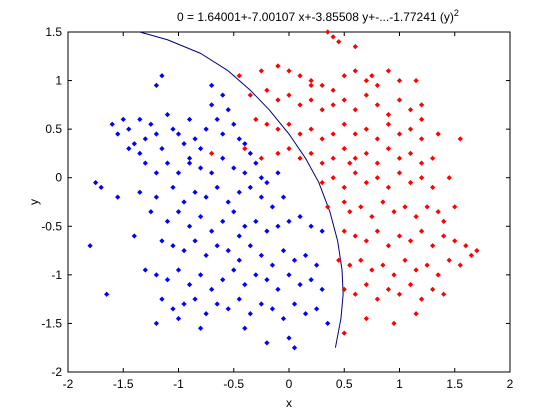 Image resolution: width=560 pixels, height=420 pixels. What do you see at coordinates (51, 323) in the screenshot?
I see `y-tick-label: -1.5` at bounding box center [51, 323].